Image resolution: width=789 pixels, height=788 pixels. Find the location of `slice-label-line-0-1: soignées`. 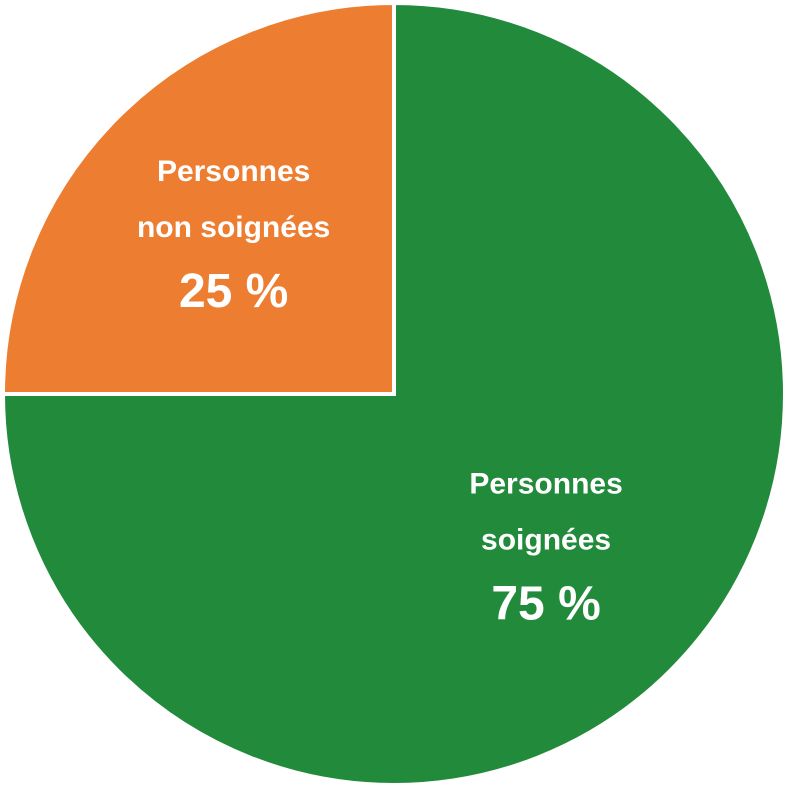

slice-label-line-0-1: soignées is located at coordinates (546, 540).